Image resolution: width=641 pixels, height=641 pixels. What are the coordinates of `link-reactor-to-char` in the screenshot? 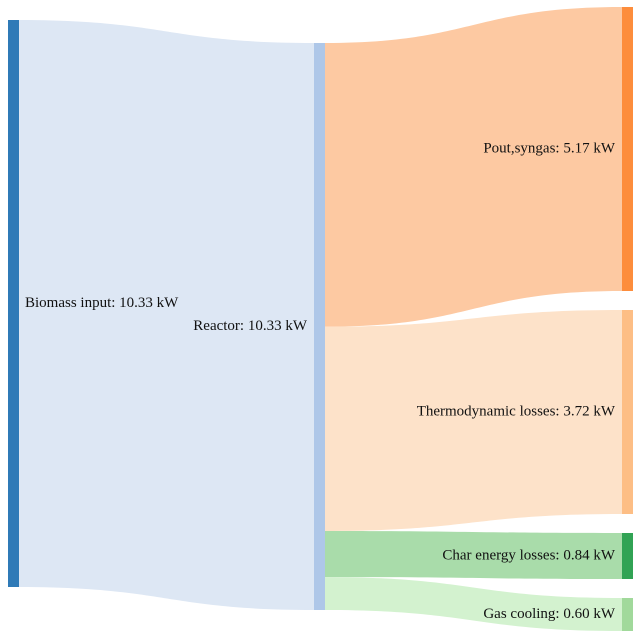 It's located at (473, 554).